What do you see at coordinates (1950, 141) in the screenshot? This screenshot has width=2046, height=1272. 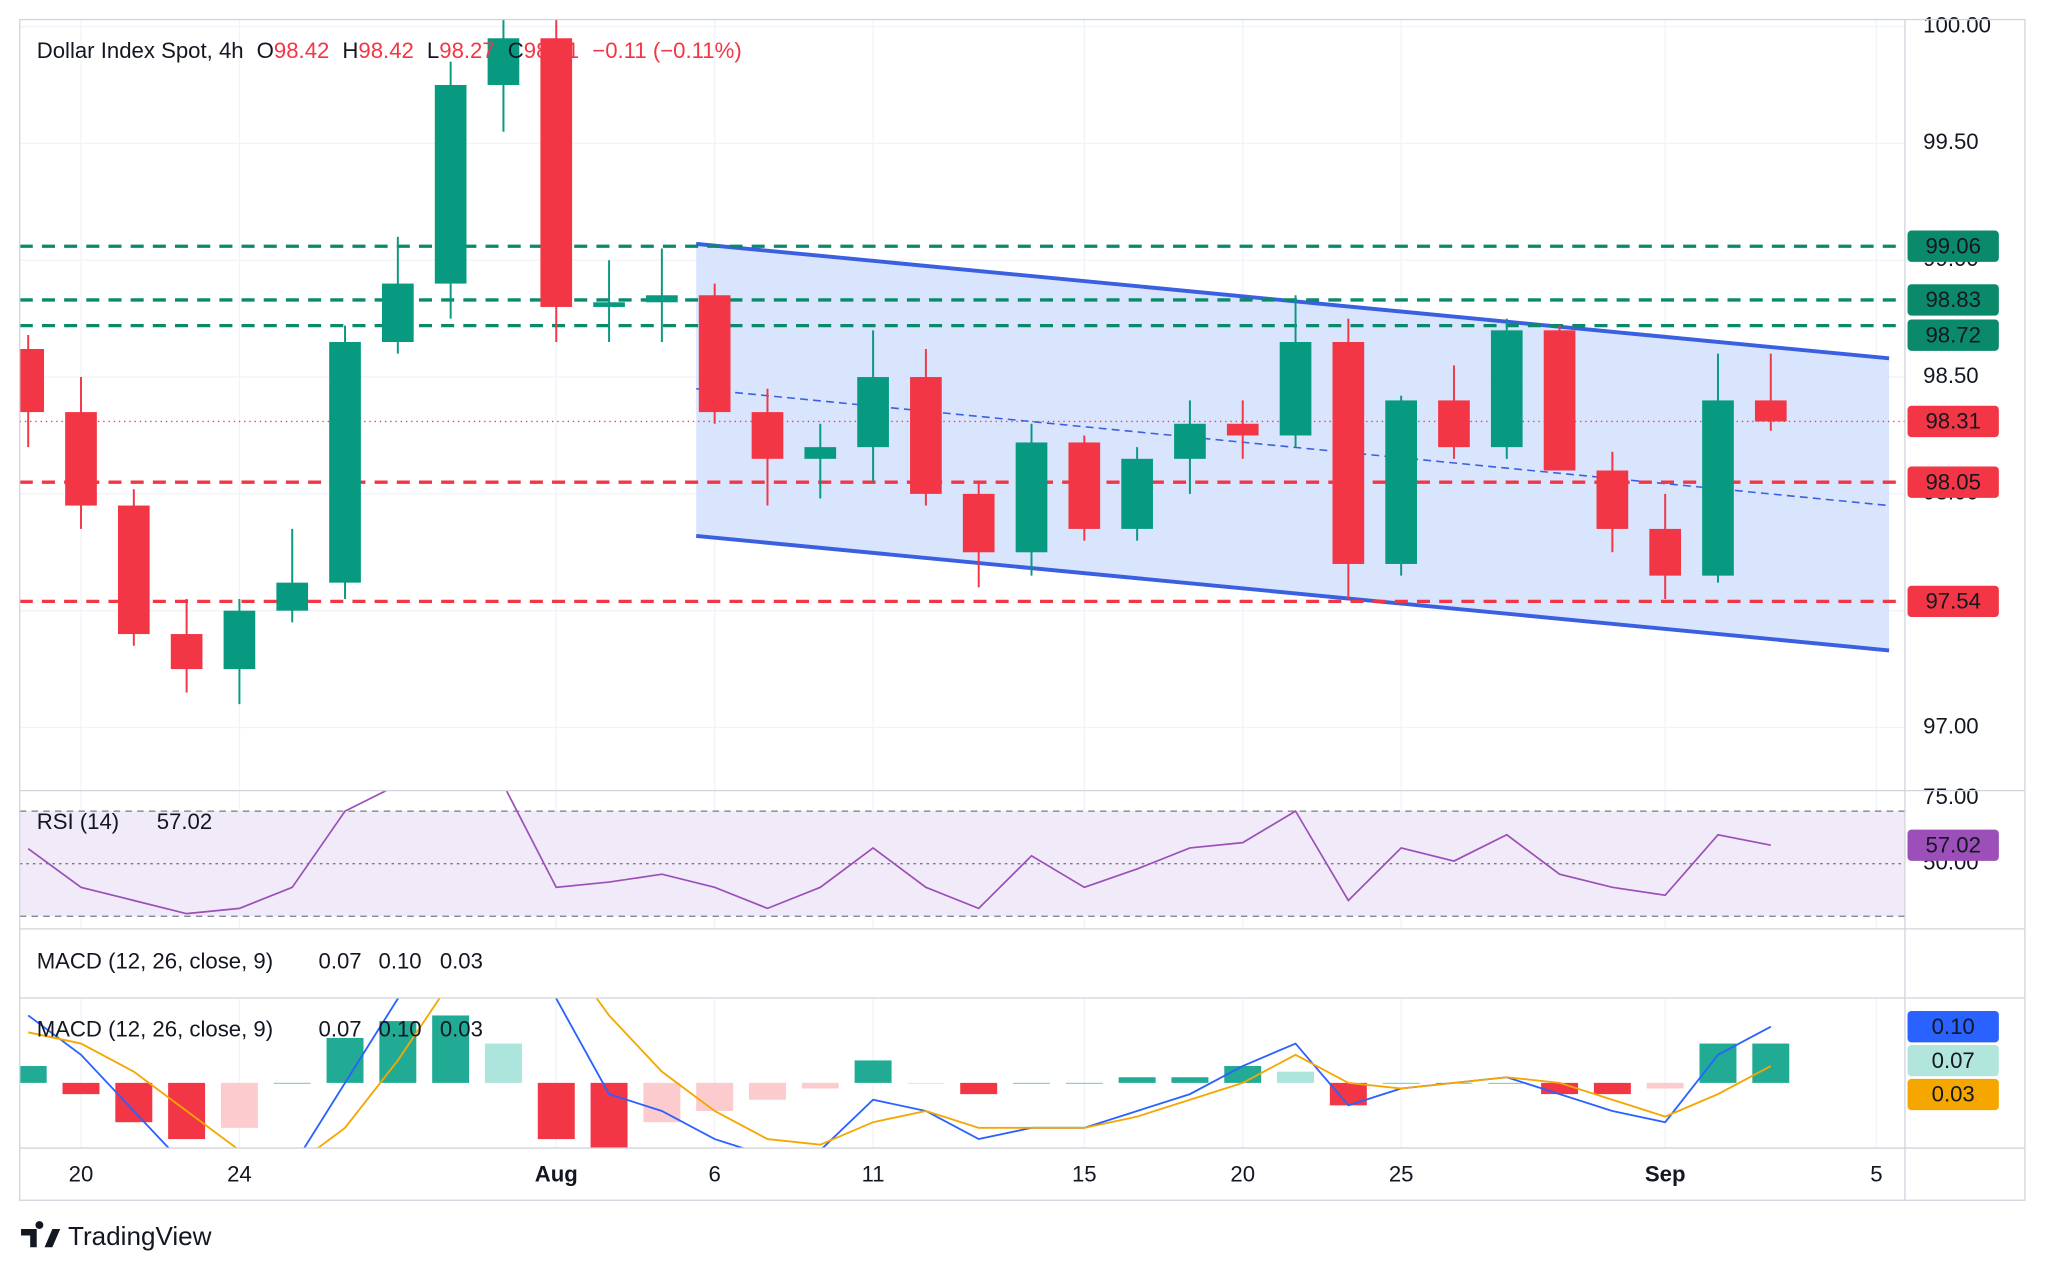 I see `y-tick-label: 99.50` at bounding box center [1950, 141].